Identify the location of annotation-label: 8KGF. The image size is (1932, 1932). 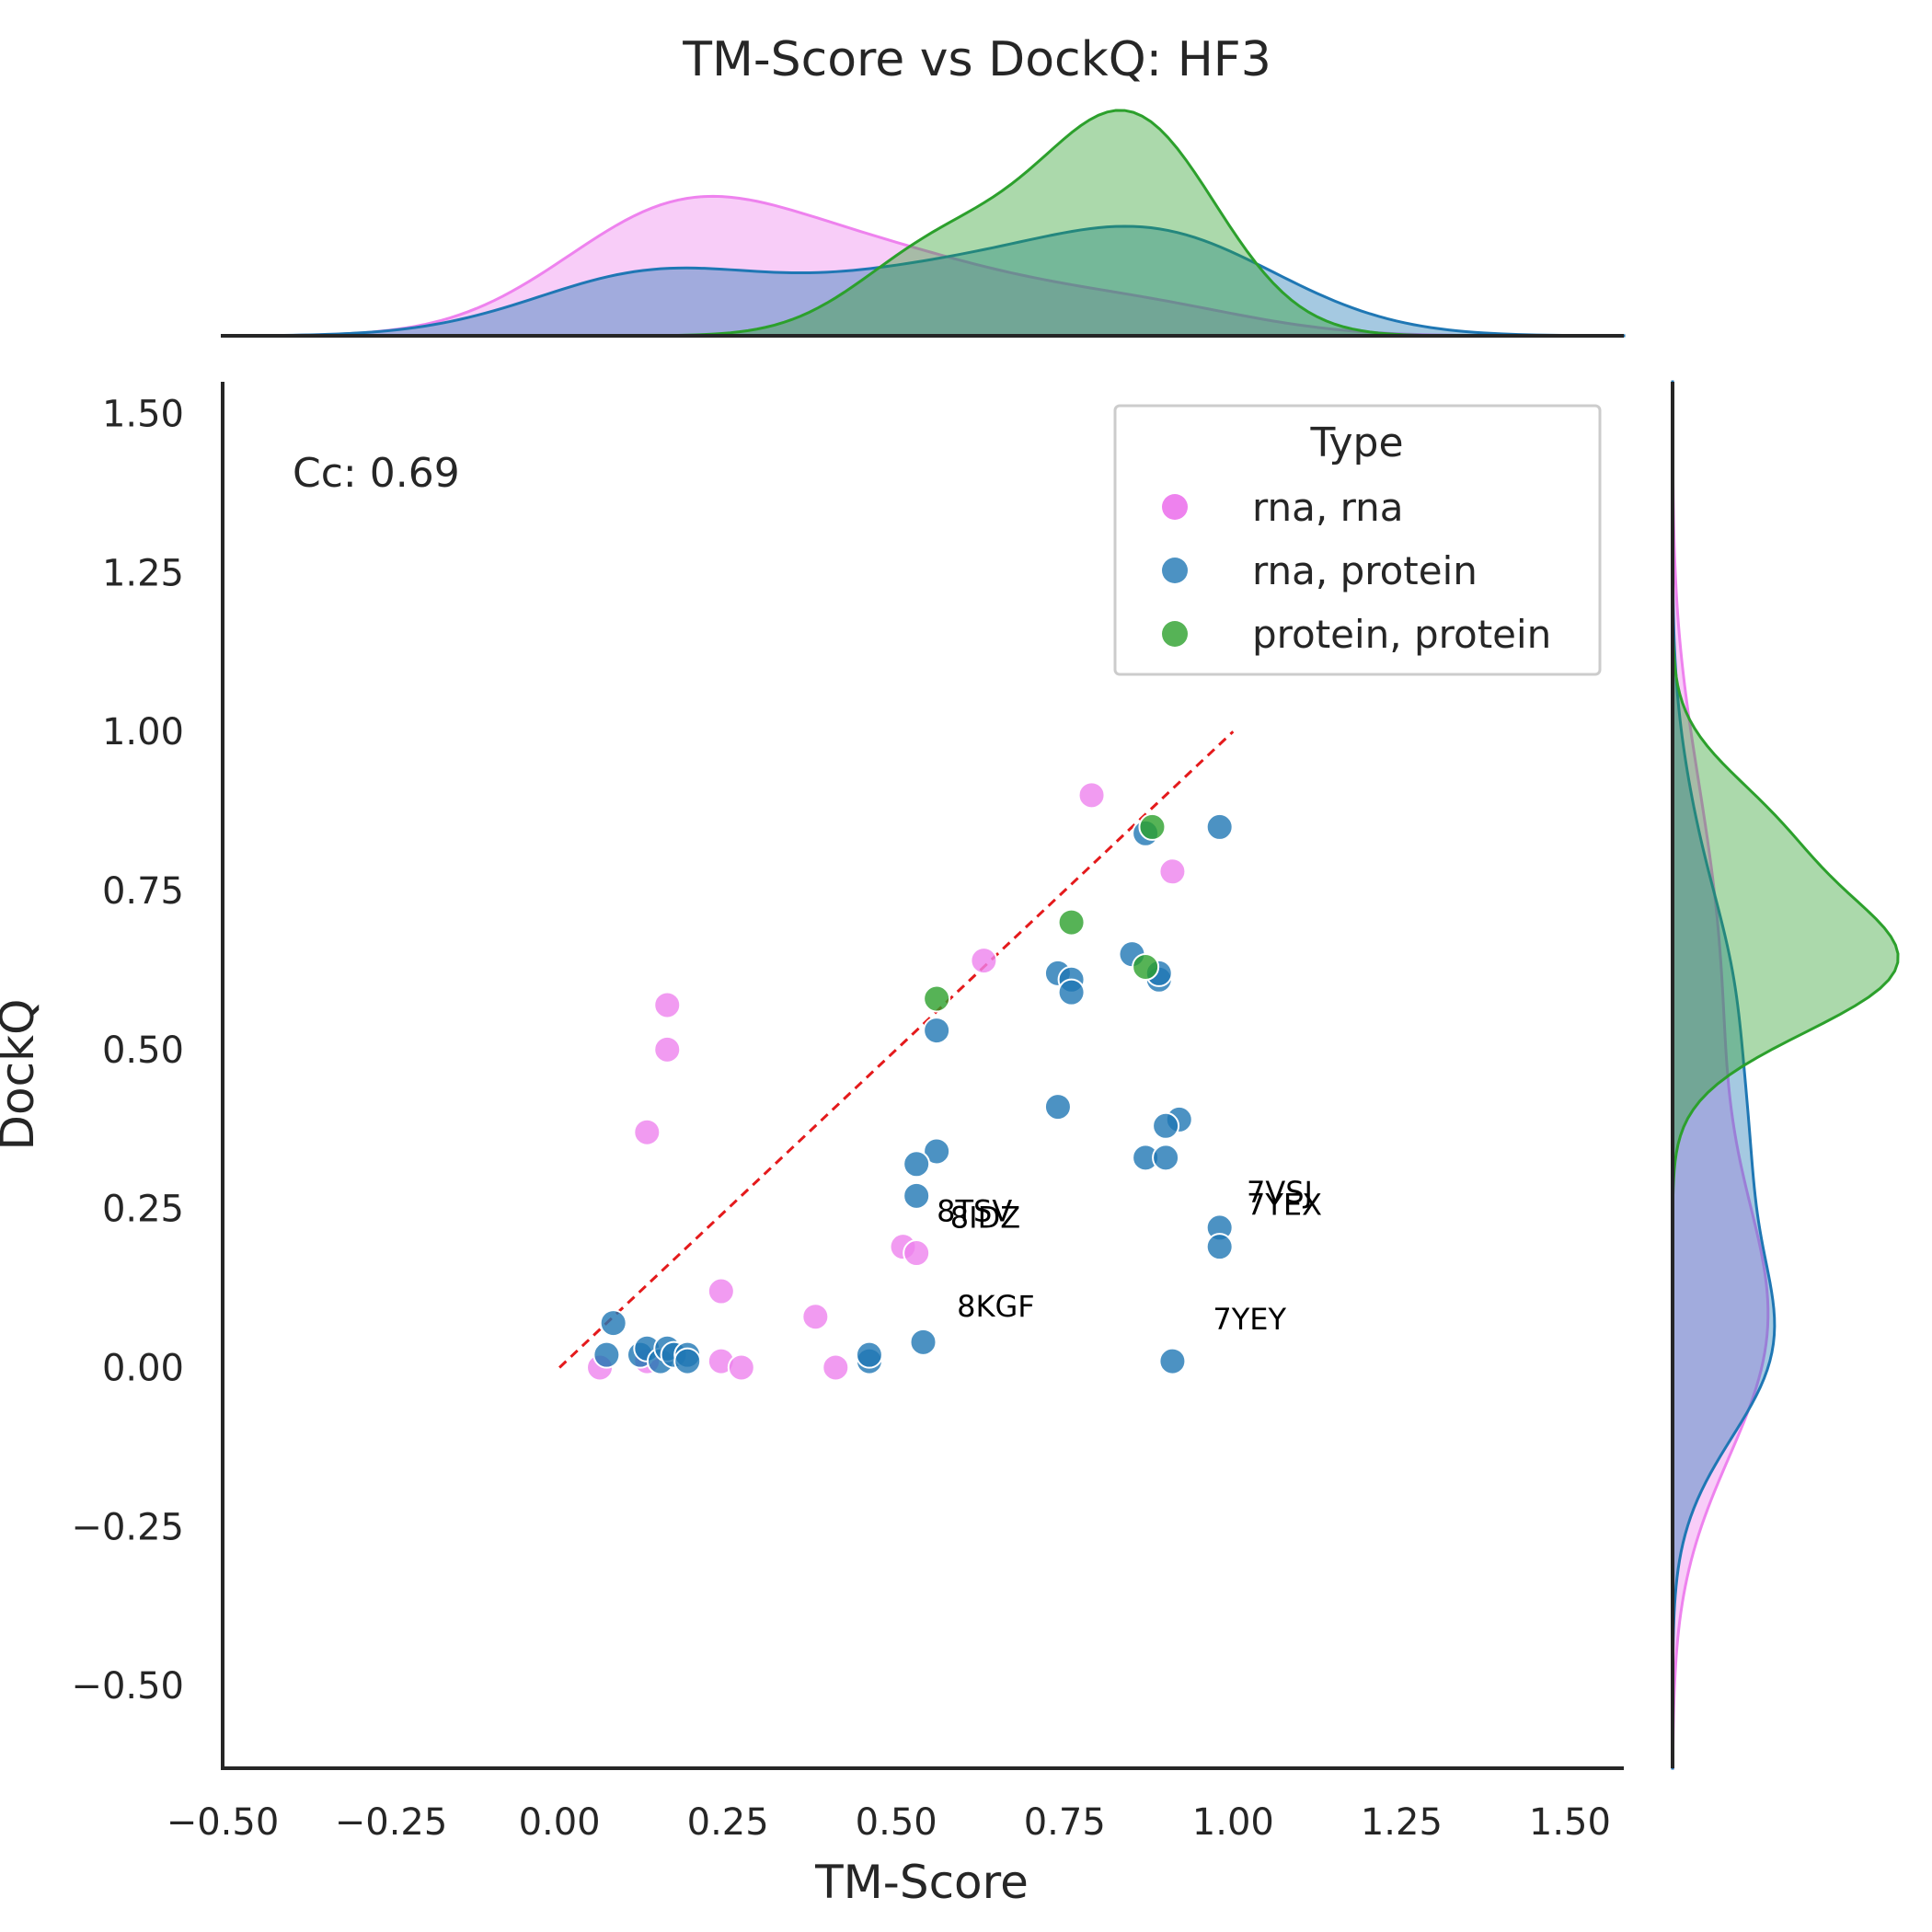
(996, 1306).